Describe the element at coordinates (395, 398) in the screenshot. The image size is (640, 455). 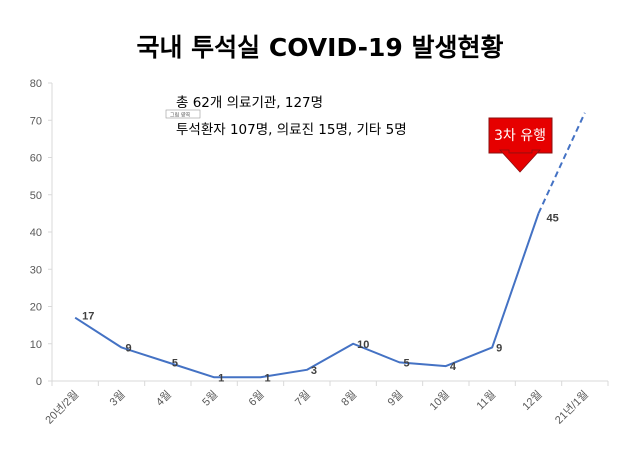
I see `x-tick-label: 9월` at that location.